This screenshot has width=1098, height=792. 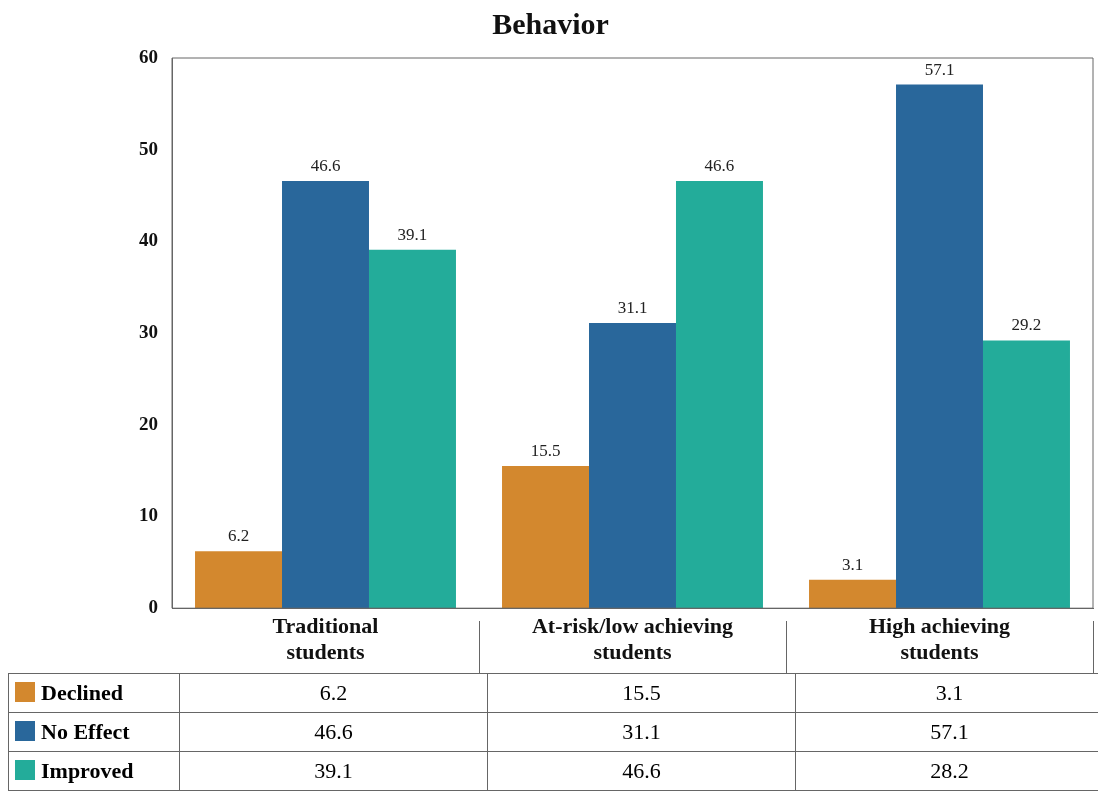 I want to click on data-label: 3.1, so click(x=852, y=564).